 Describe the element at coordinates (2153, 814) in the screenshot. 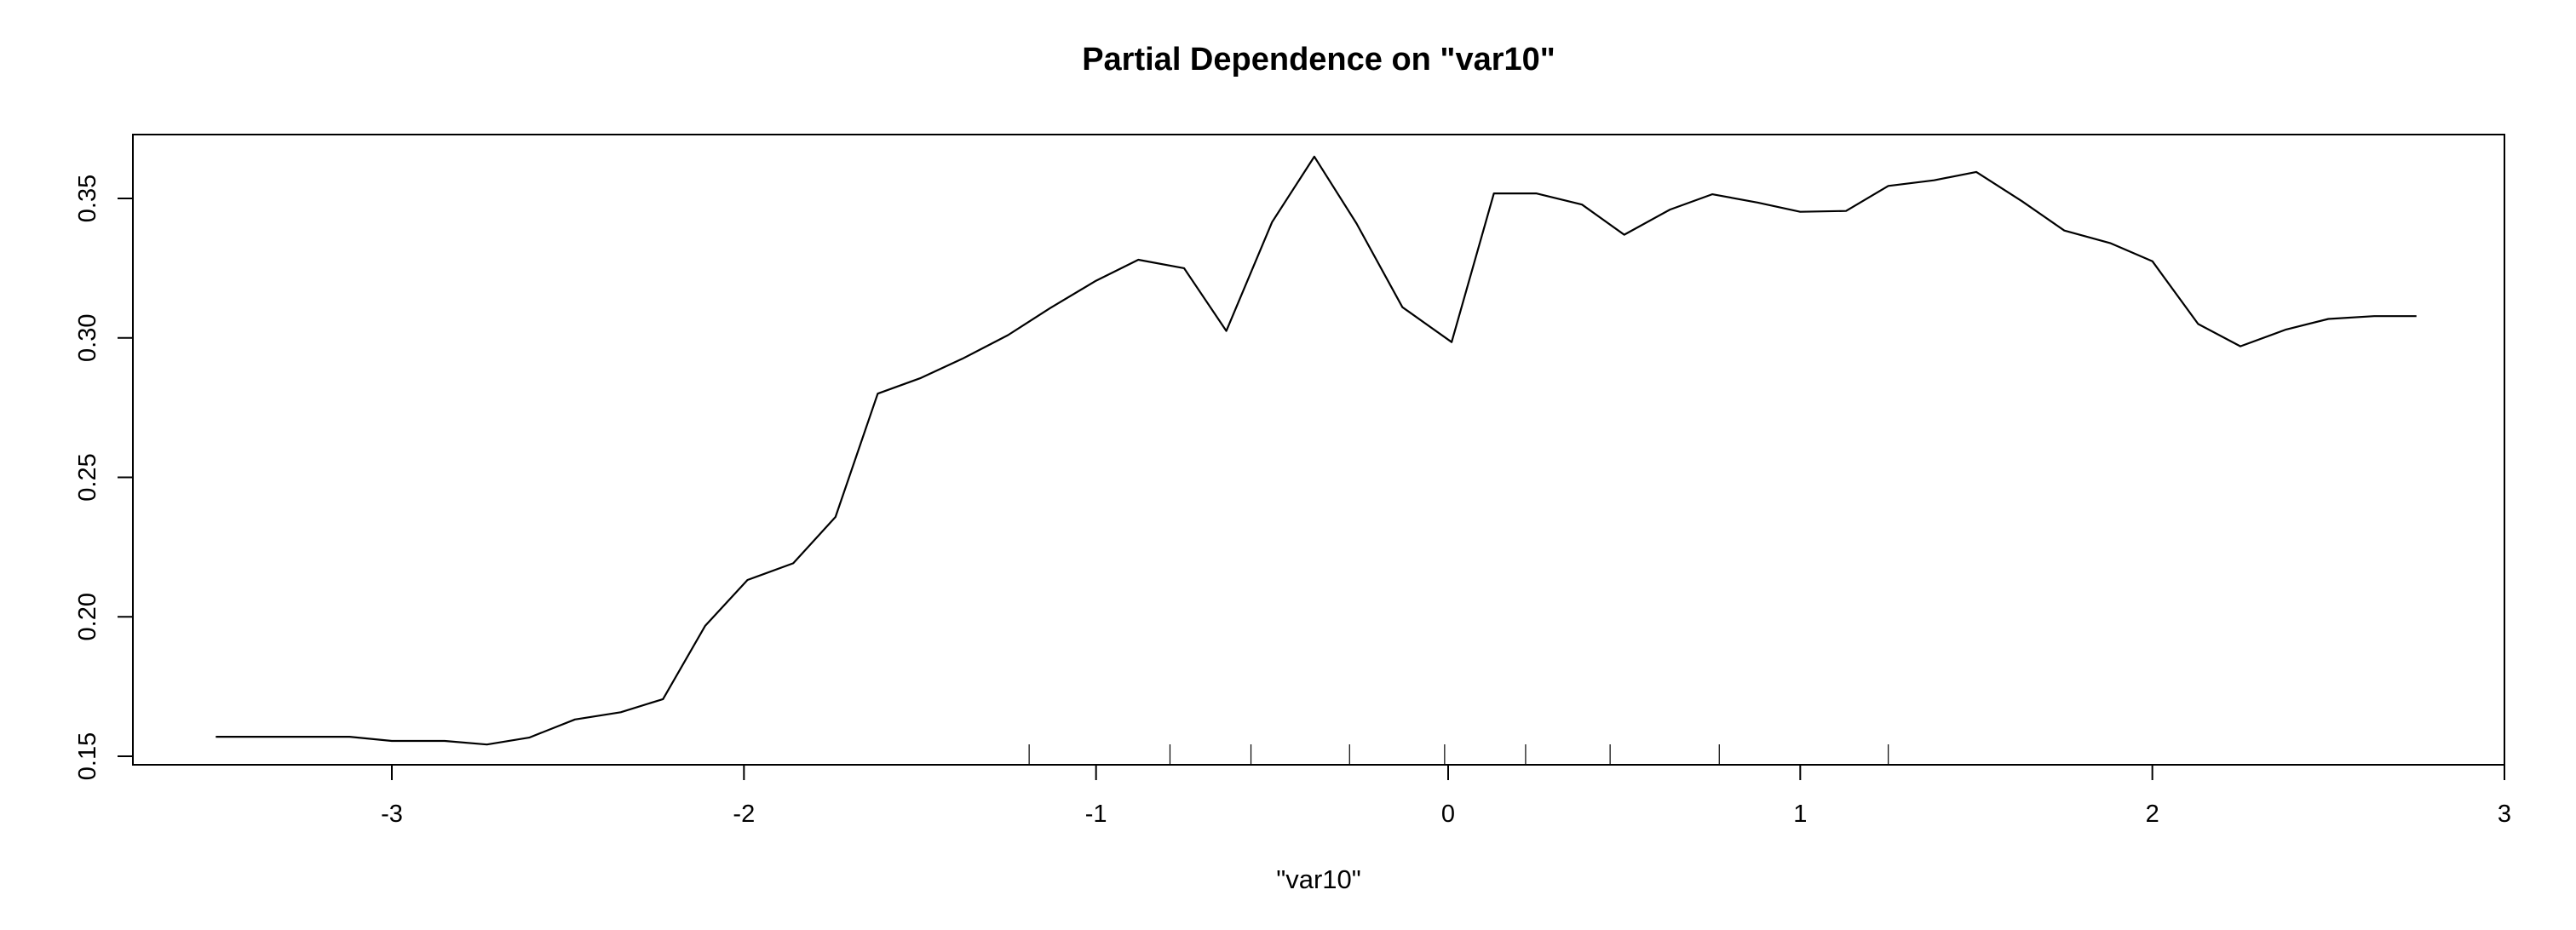

I see `x-tick-label: 2` at that location.